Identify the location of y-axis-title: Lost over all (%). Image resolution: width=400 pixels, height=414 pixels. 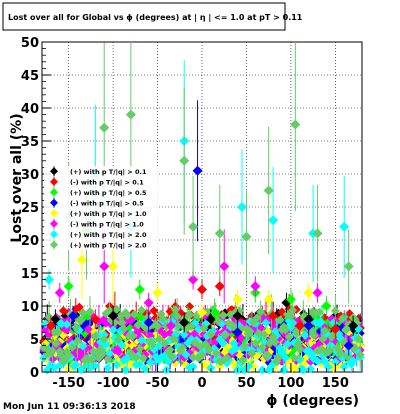
(17, 177).